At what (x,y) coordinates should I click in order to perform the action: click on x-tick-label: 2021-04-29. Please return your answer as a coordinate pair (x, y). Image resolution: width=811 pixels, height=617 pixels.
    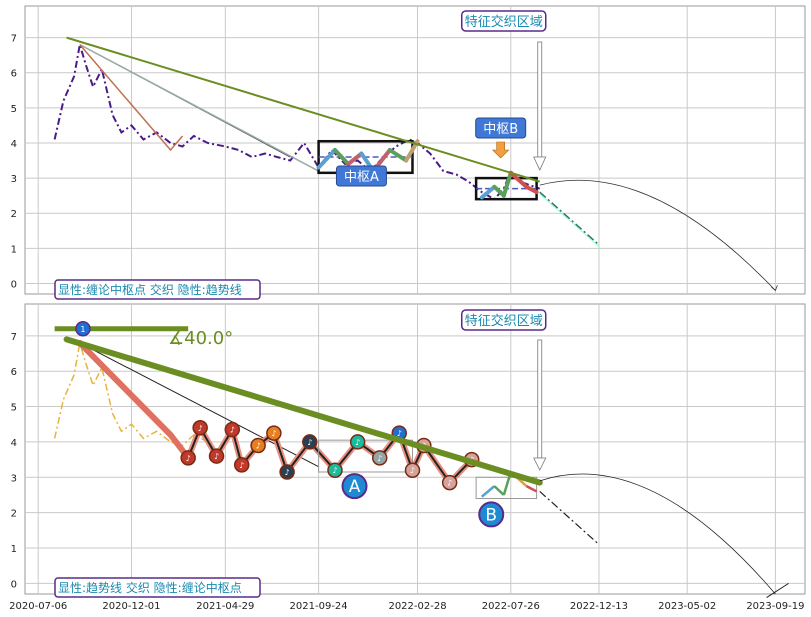
    Looking at the image, I should click on (225, 606).